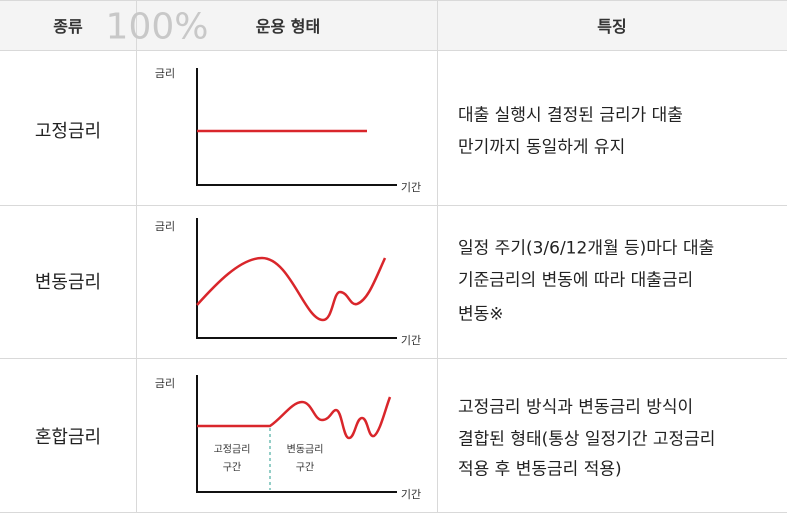 The image size is (787, 513). Describe the element at coordinates (570, 115) in the screenshot. I see `description-line: 대출 실행시 결정된 금리가 대출` at that location.